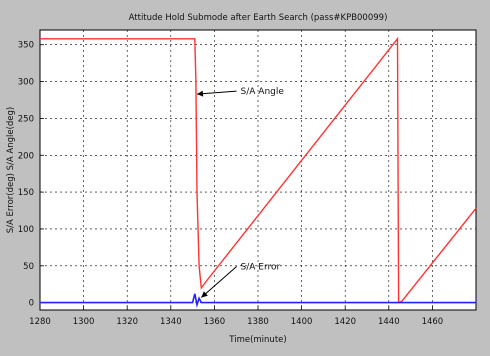 This screenshot has height=356, width=490. I want to click on x-tick-label: 1340, so click(171, 322).